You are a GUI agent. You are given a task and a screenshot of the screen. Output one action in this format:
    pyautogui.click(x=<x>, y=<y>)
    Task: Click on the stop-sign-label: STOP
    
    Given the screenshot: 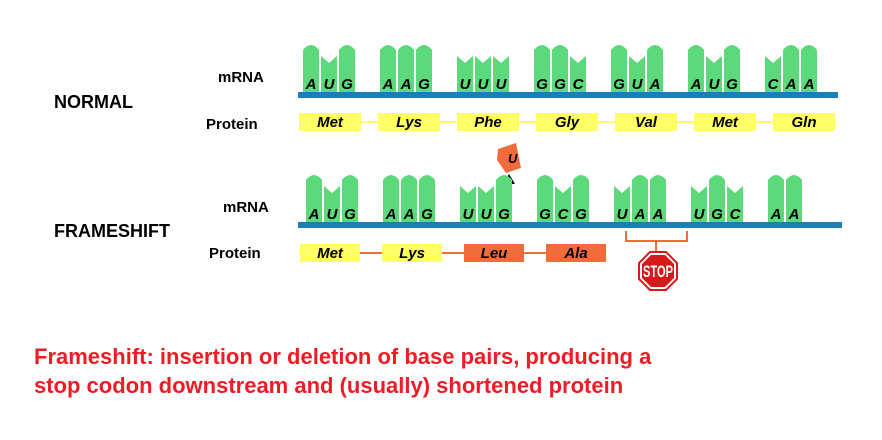 What is the action you would take?
    pyautogui.click(x=658, y=271)
    